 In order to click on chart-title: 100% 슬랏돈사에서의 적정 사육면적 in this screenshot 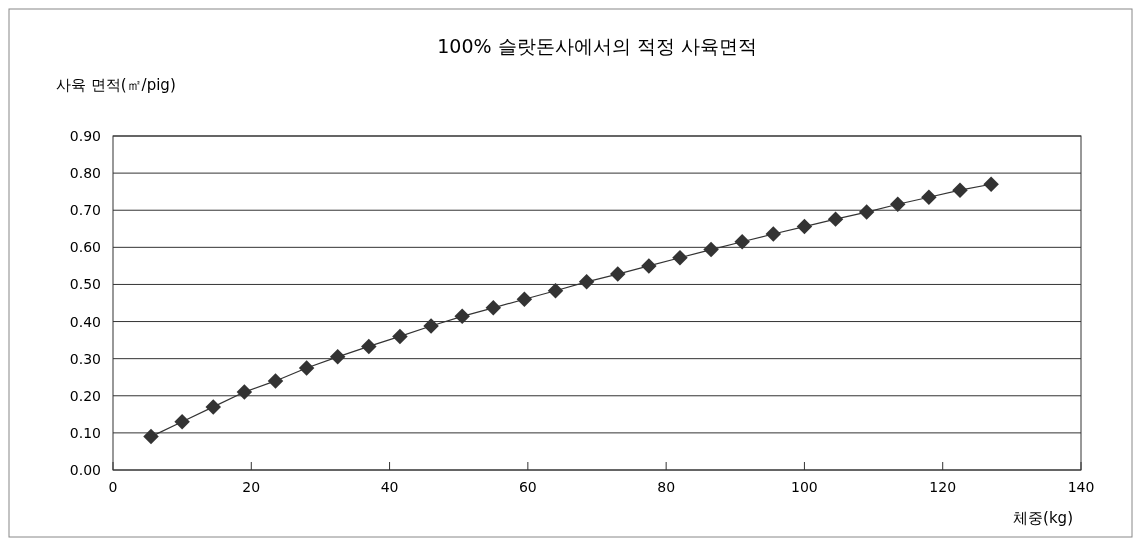, I will do `click(597, 46)`.